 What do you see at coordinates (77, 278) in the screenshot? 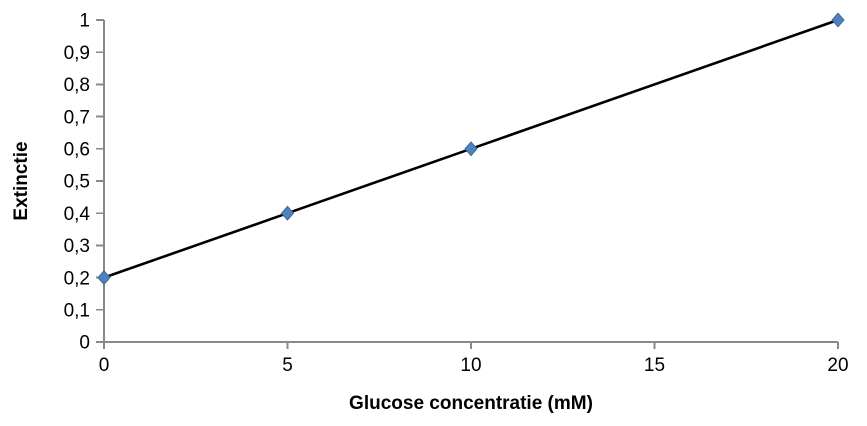
I see `y-tick-label: 0,2` at bounding box center [77, 278].